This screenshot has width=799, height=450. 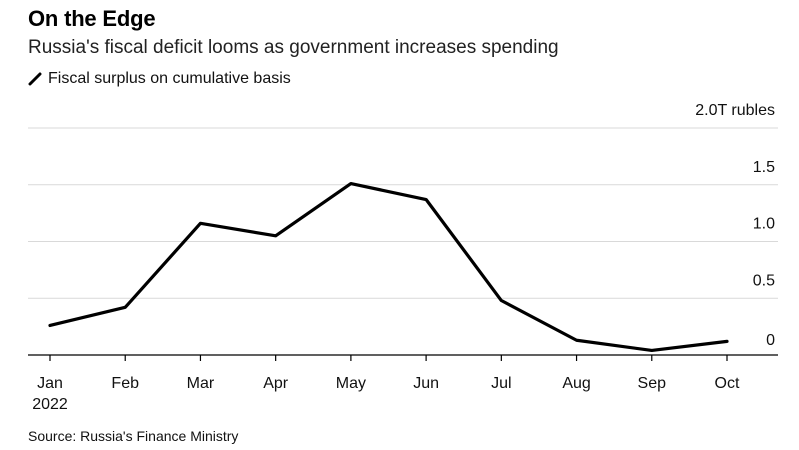 What do you see at coordinates (133, 436) in the screenshot?
I see `source-note: Source: Russia's Finance Ministry` at bounding box center [133, 436].